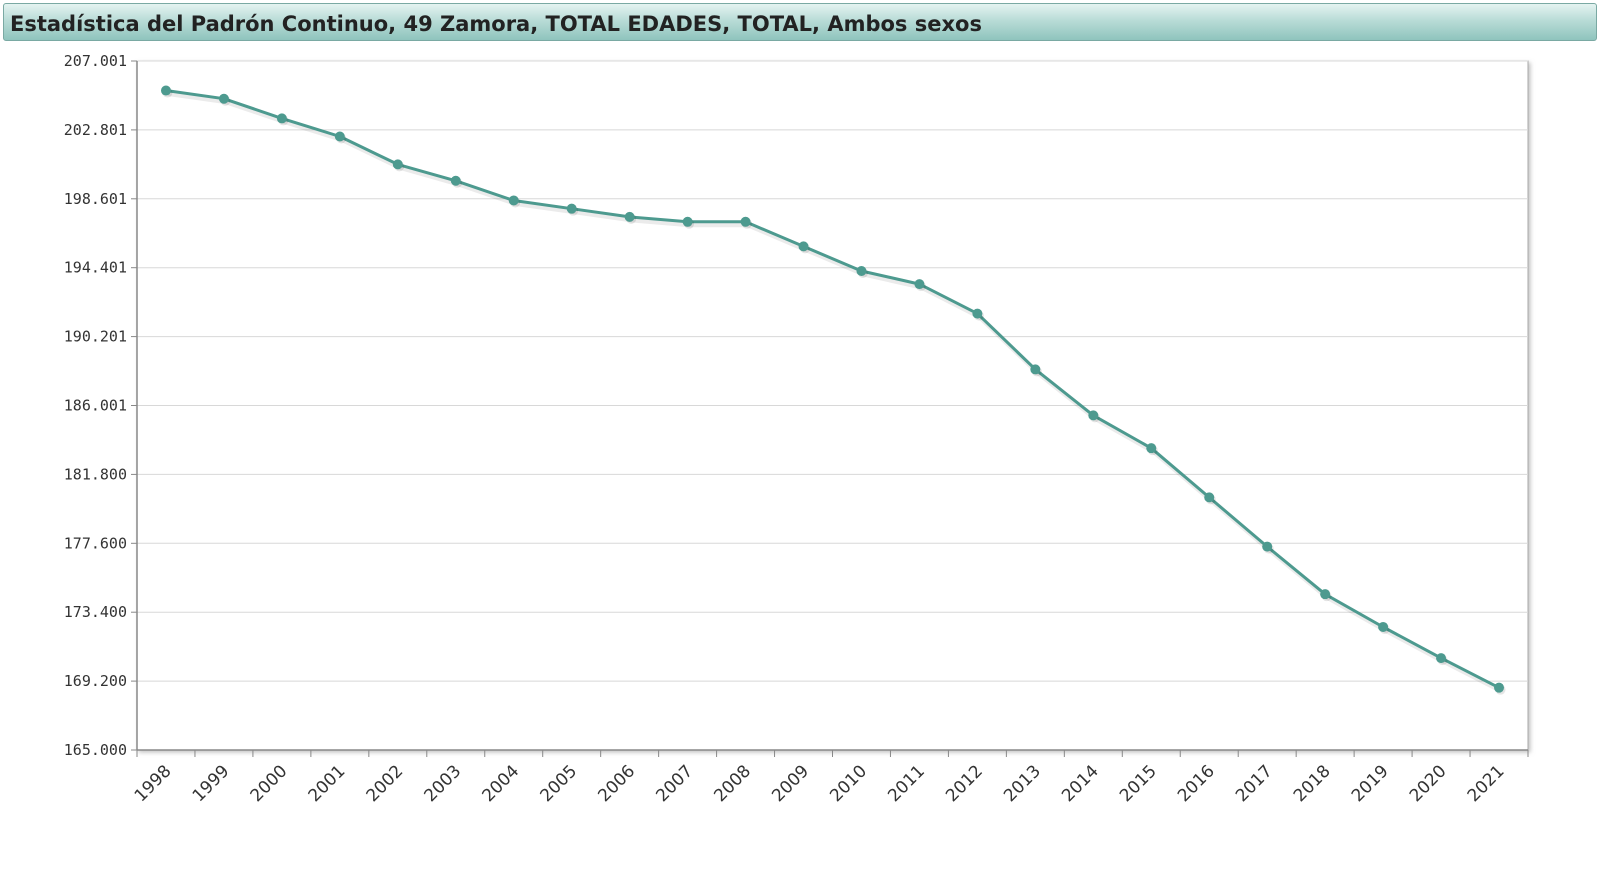 The height and width of the screenshot is (871, 1600). Describe the element at coordinates (385, 783) in the screenshot. I see `x-tick-label: 2002` at that location.